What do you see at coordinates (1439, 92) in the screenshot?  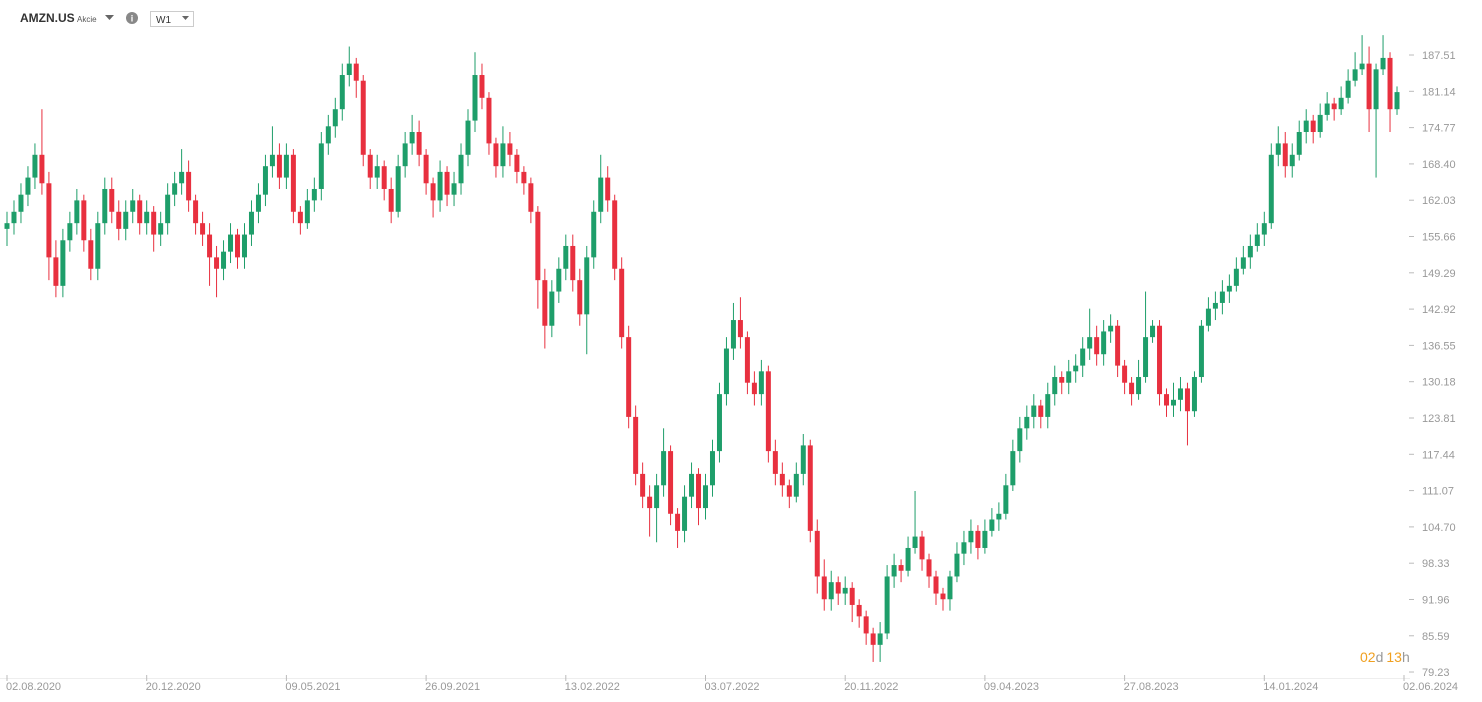 I see `y-tick-label: 181.14` at bounding box center [1439, 92].